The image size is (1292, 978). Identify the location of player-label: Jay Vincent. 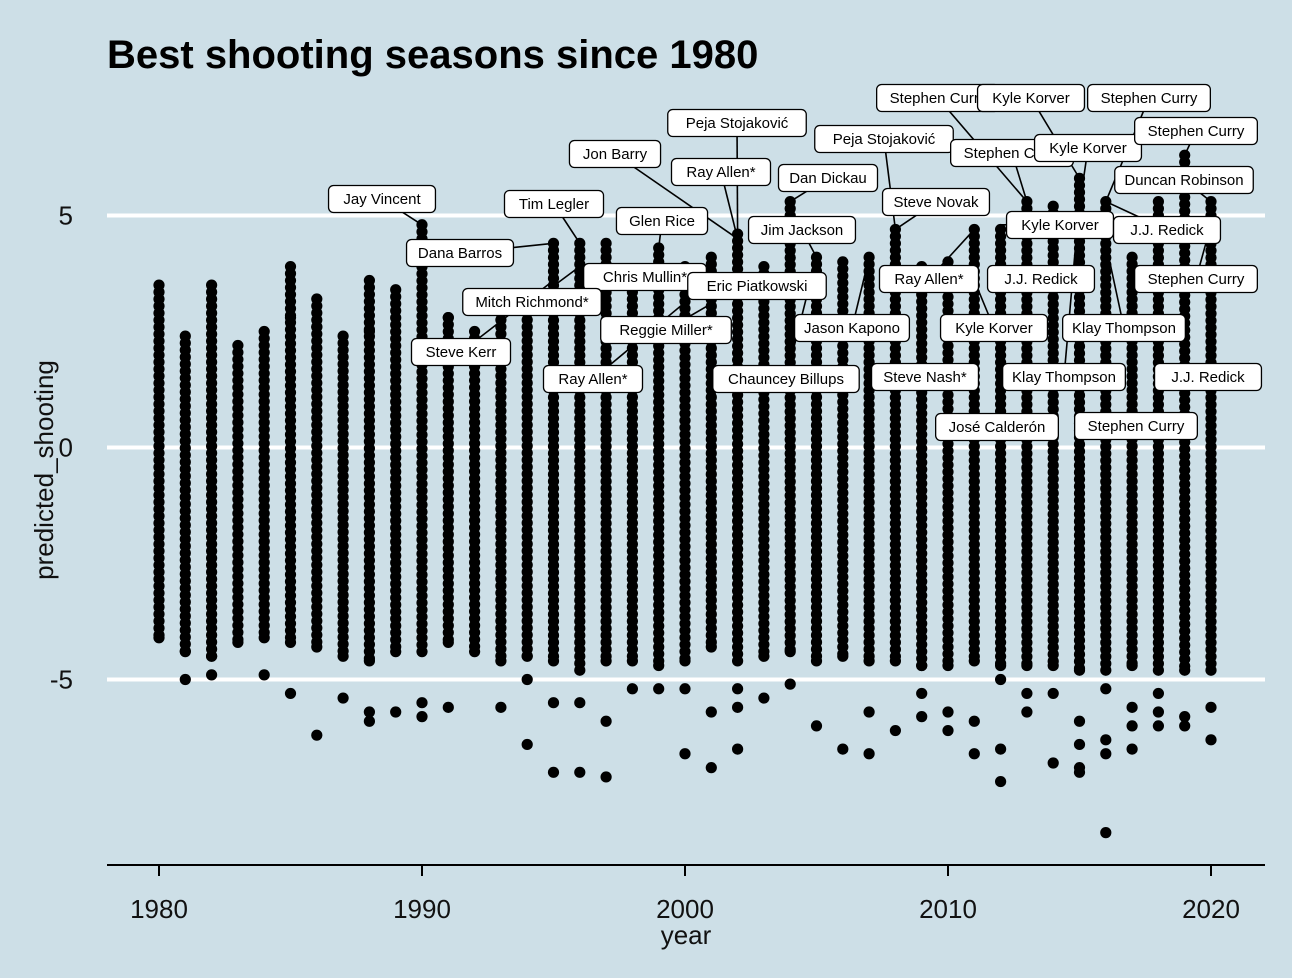
(382, 199).